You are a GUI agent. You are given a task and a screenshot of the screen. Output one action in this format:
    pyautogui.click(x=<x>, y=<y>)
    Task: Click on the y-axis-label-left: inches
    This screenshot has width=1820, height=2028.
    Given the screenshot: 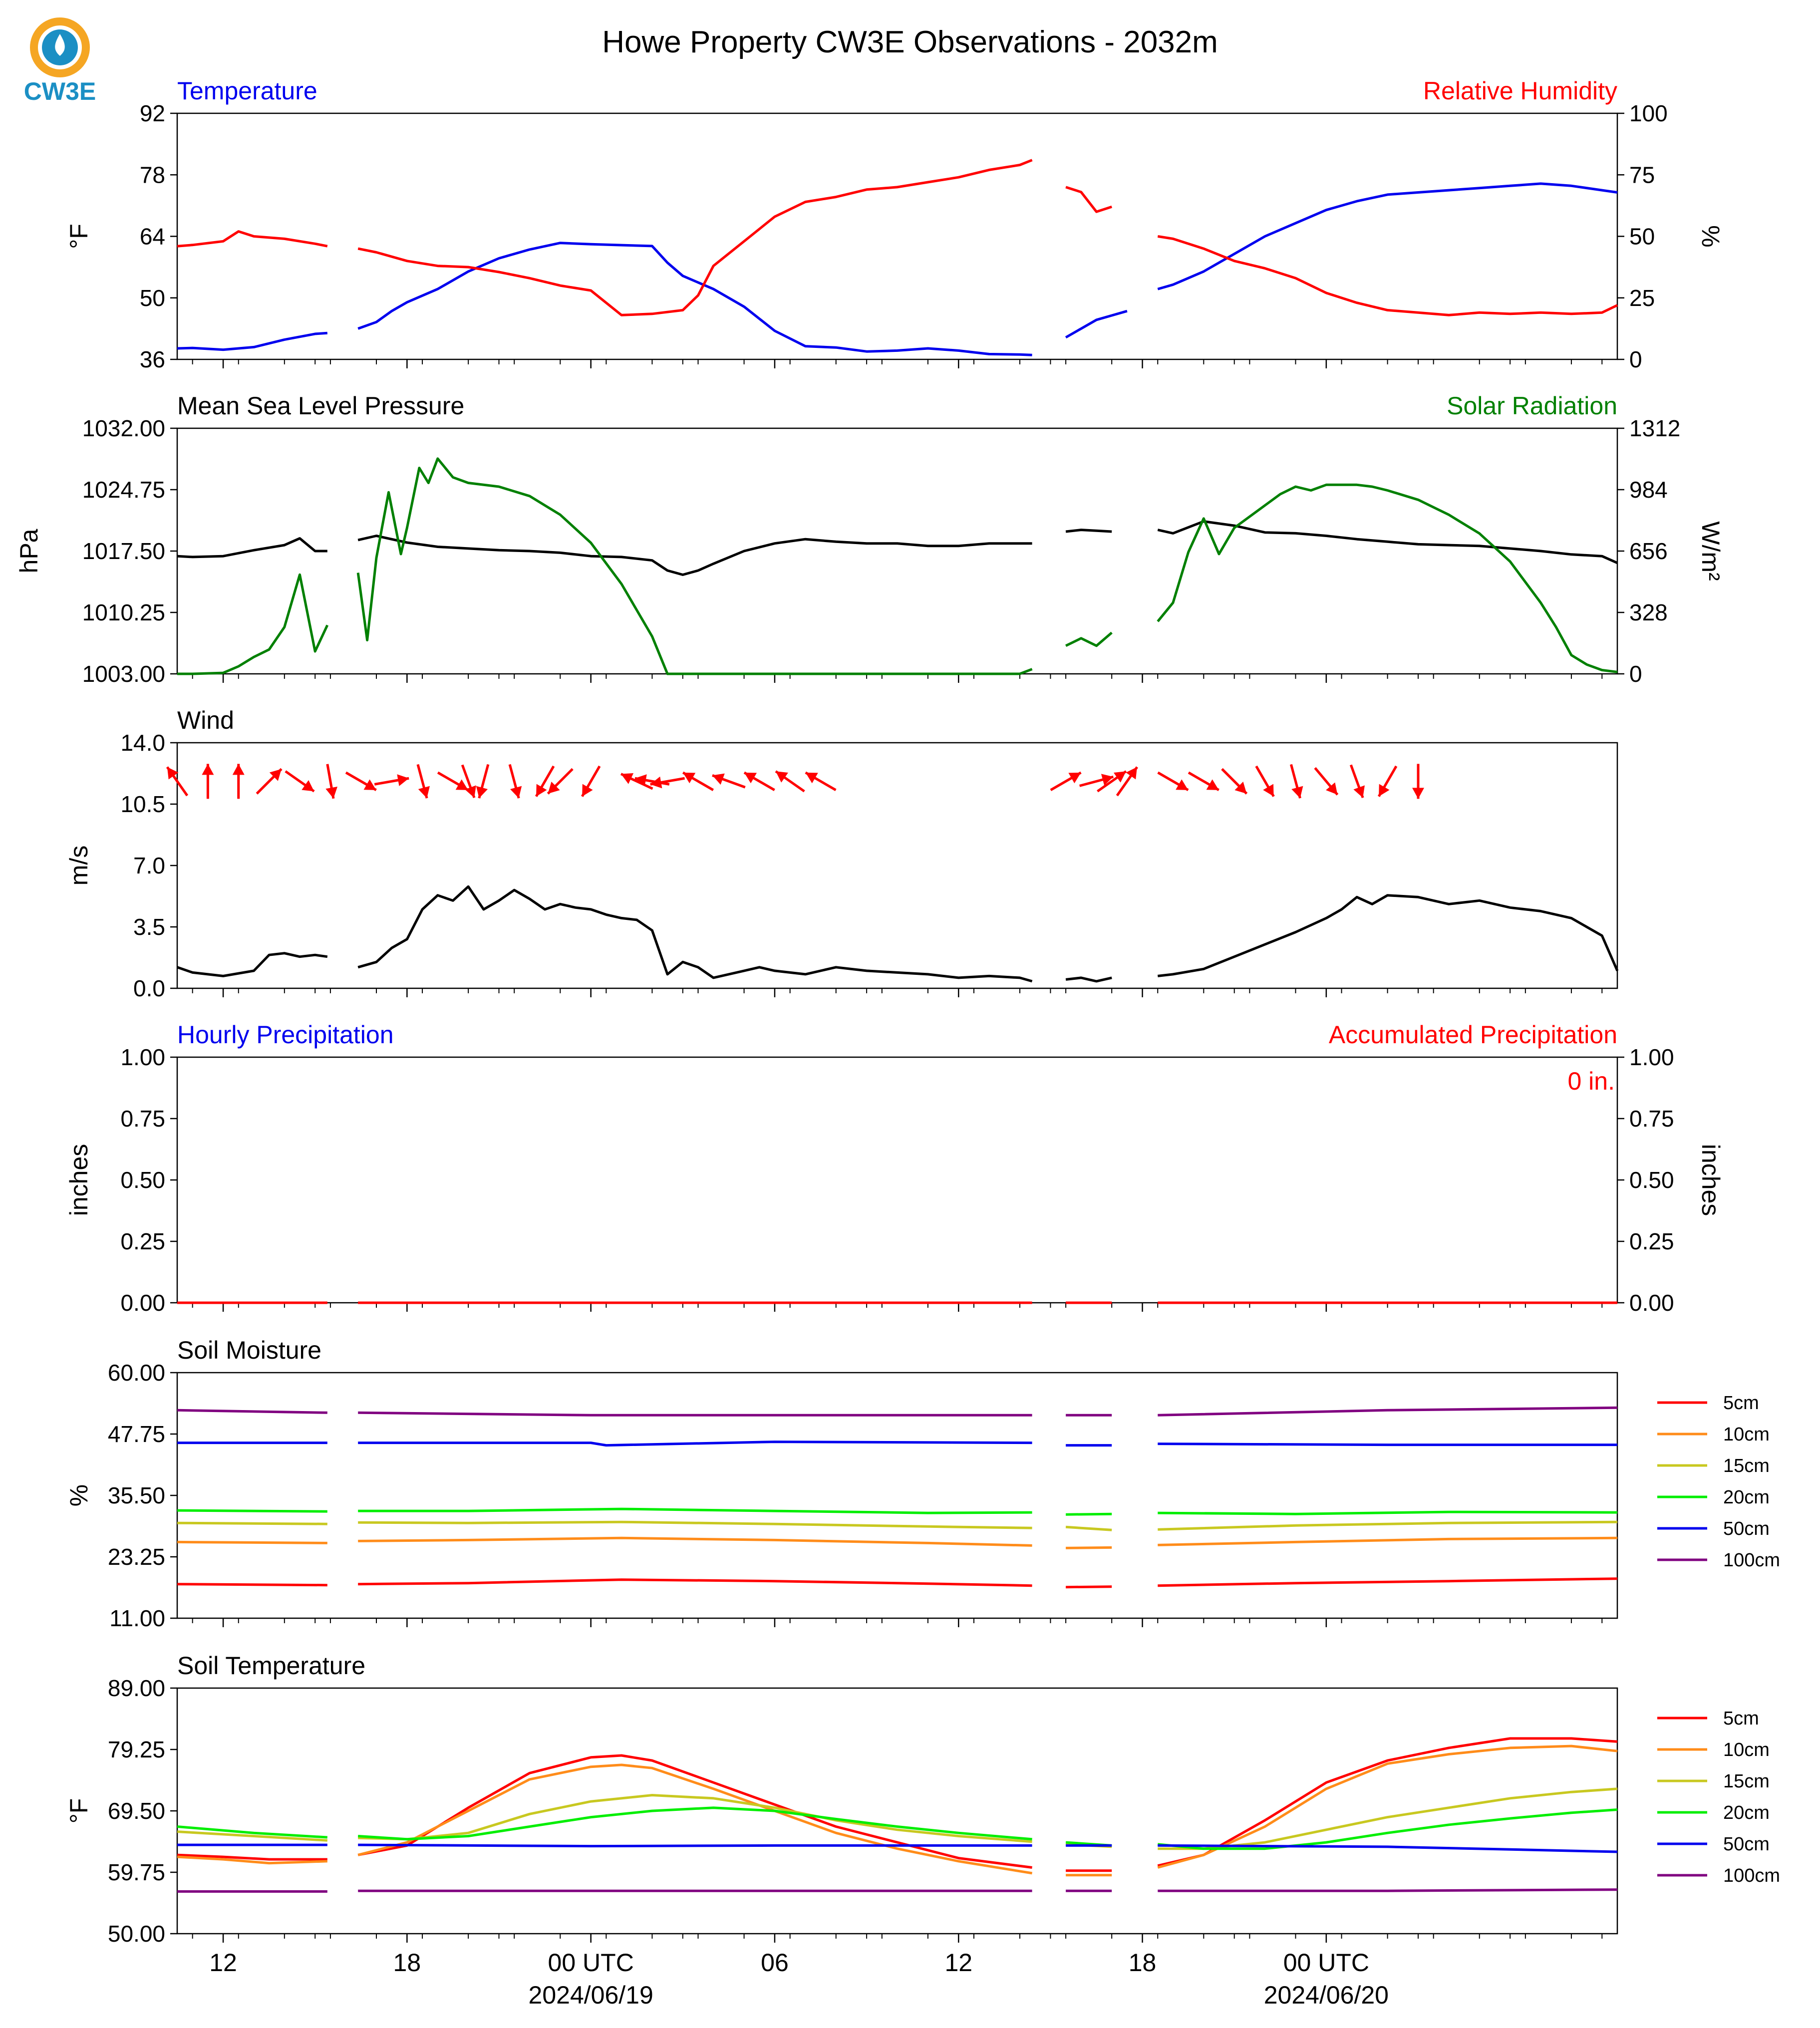 What is the action you would take?
    pyautogui.click(x=79, y=1180)
    